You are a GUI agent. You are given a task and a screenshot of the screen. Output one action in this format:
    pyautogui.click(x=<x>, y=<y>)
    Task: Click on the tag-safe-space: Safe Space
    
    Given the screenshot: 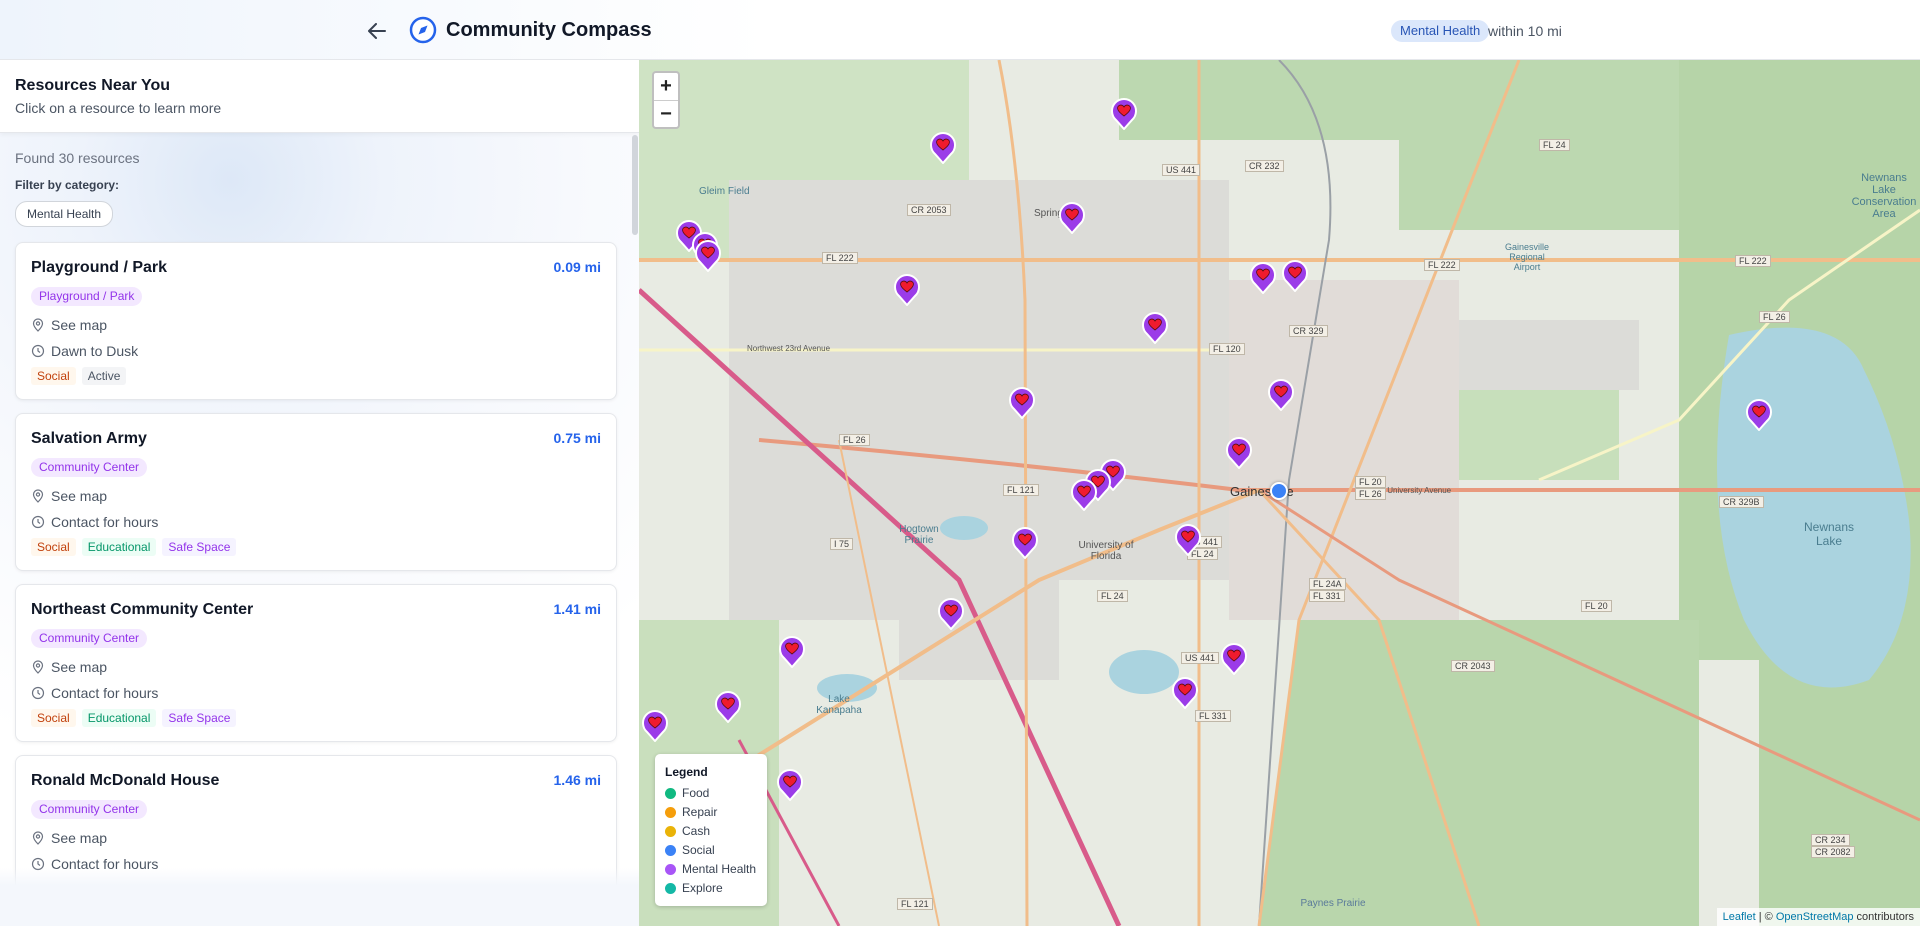 What is the action you would take?
    pyautogui.click(x=199, y=718)
    